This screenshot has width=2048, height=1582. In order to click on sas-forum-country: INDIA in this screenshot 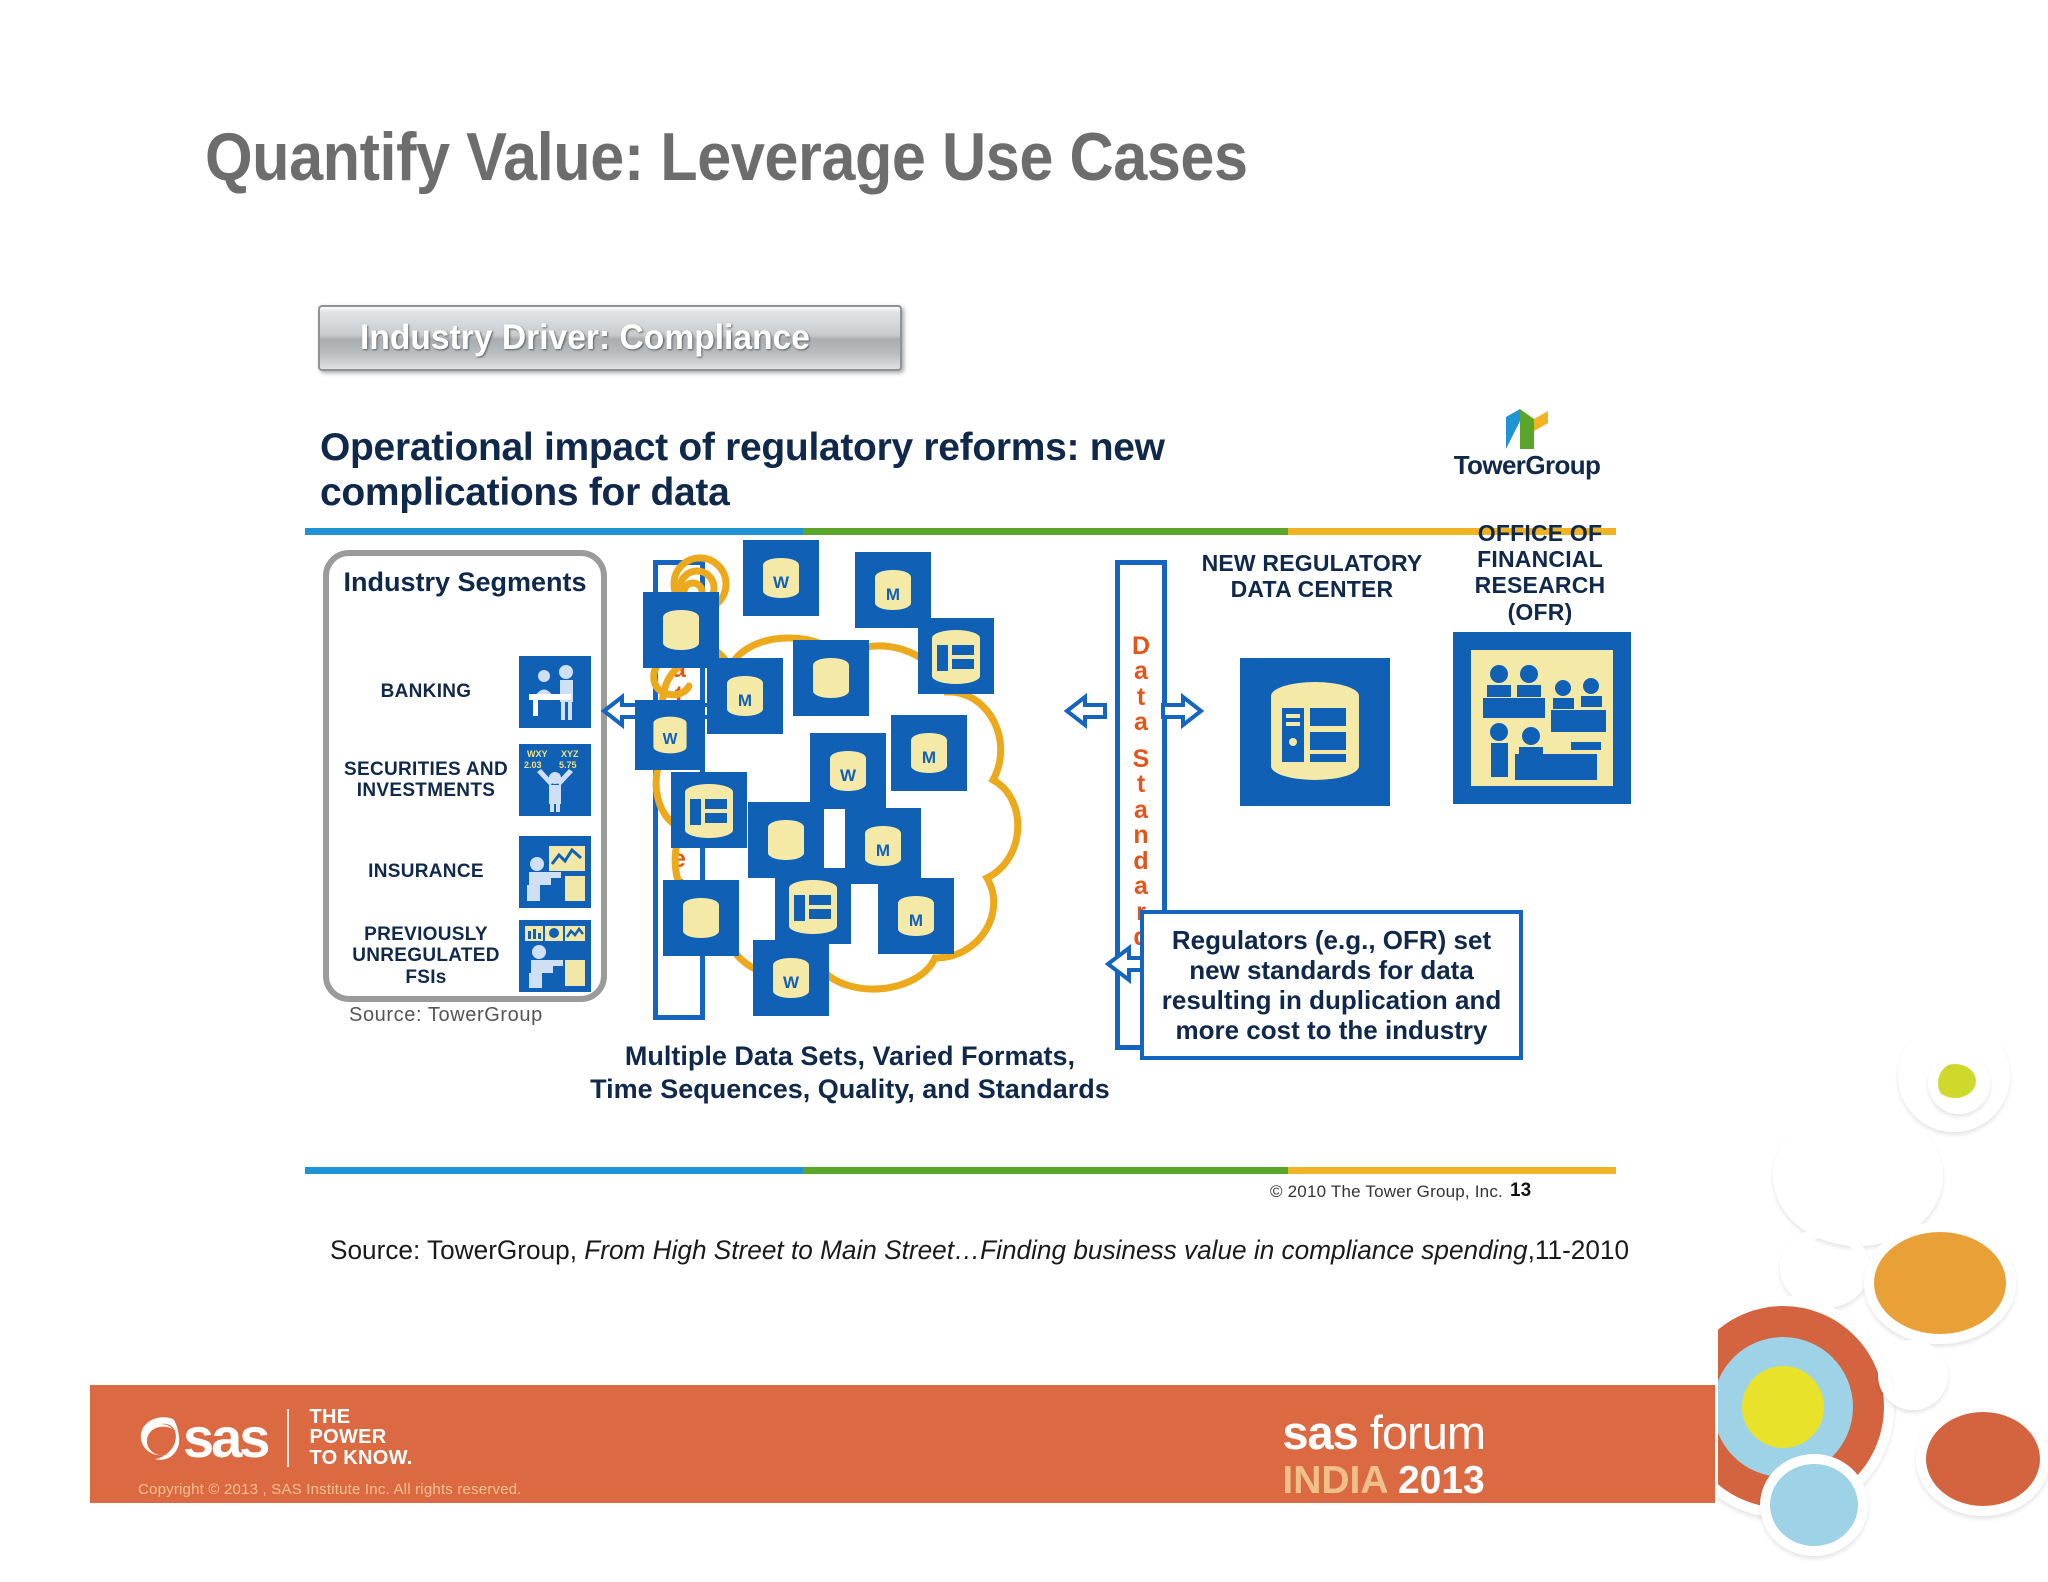, I will do `click(1335, 1480)`.